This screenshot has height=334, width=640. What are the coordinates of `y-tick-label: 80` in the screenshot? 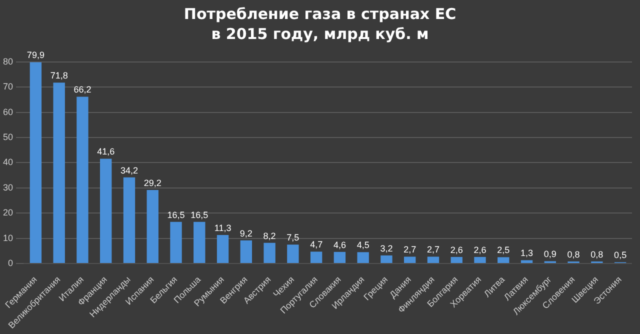 It's located at (8, 61).